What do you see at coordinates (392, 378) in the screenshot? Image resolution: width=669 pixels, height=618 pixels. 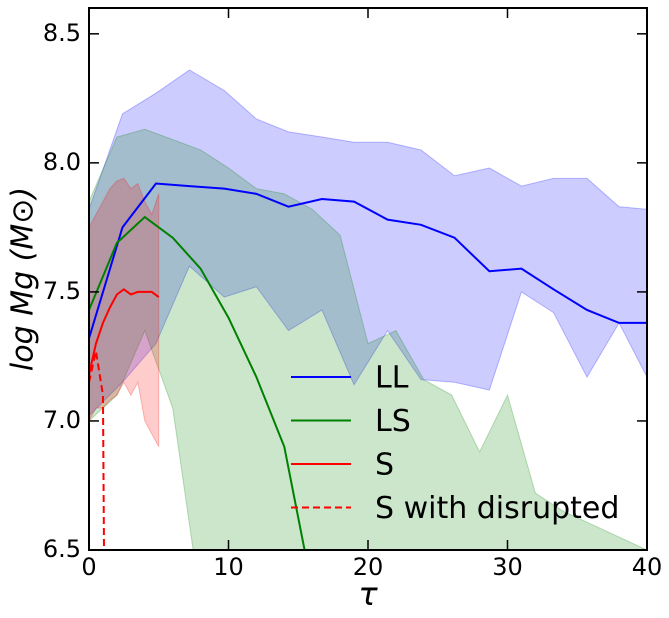 I see `legend-label: LL` at bounding box center [392, 378].